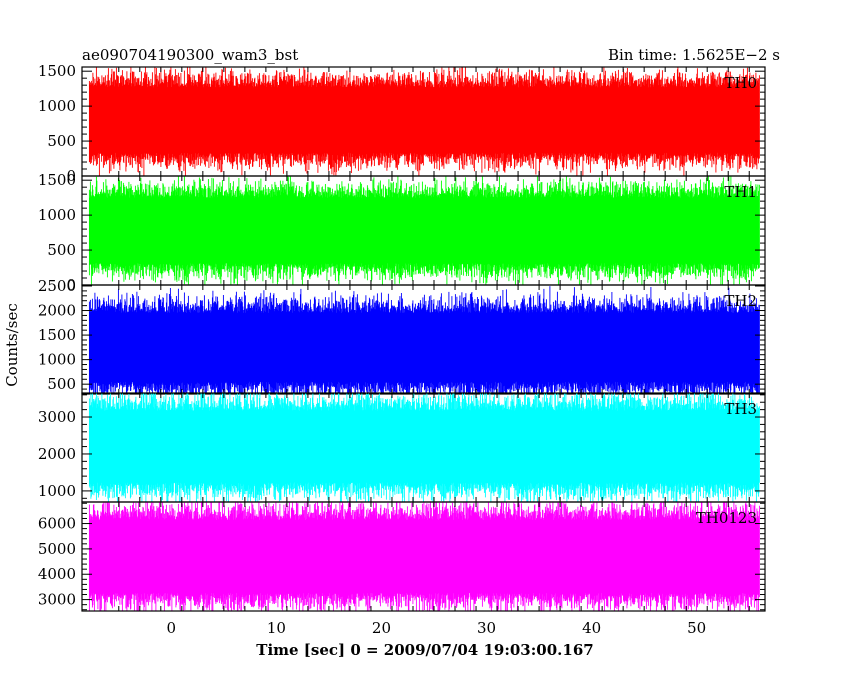 Image resolution: width=850 pixels, height=680 pixels. What do you see at coordinates (57, 524) in the screenshot?
I see `y-tick-label: 6000` at bounding box center [57, 524].